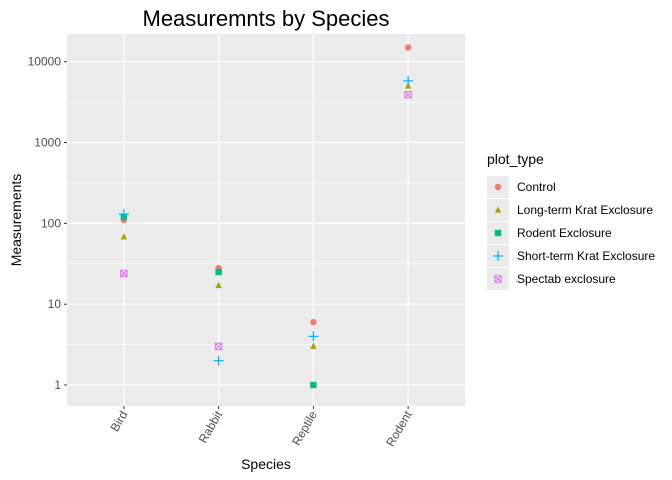  I want to click on y-axis-title: Measurements, so click(16, 220).